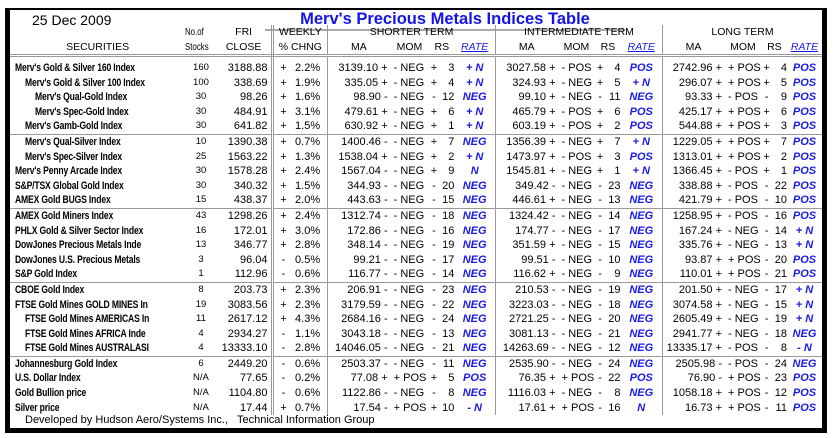  I want to click on long-mom: - POS, so click(743, 97).